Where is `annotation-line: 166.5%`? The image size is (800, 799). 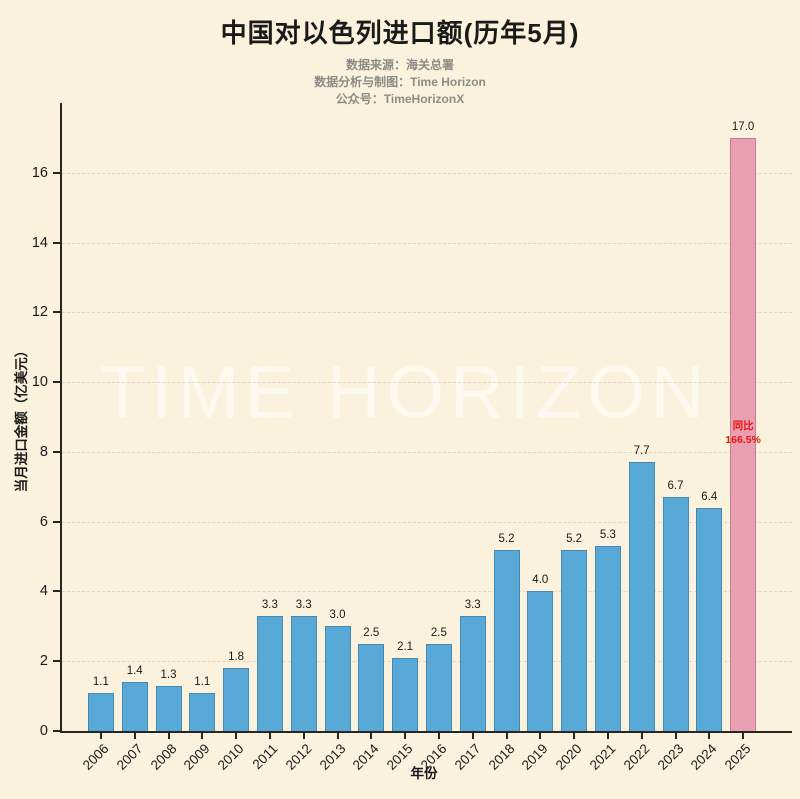 annotation-line: 166.5% is located at coordinates (743, 440).